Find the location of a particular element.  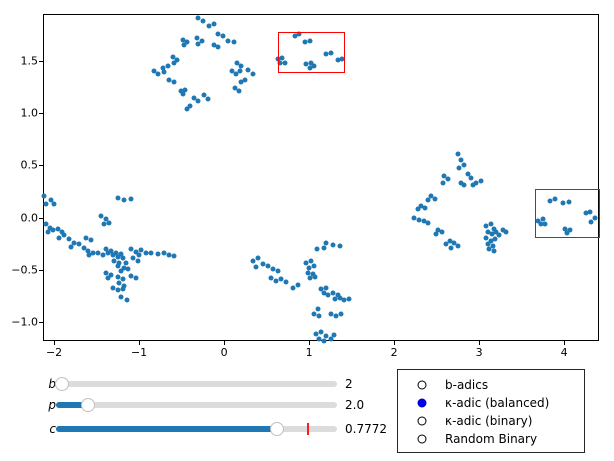

x-tick-label: −2 is located at coordinates (54, 352).